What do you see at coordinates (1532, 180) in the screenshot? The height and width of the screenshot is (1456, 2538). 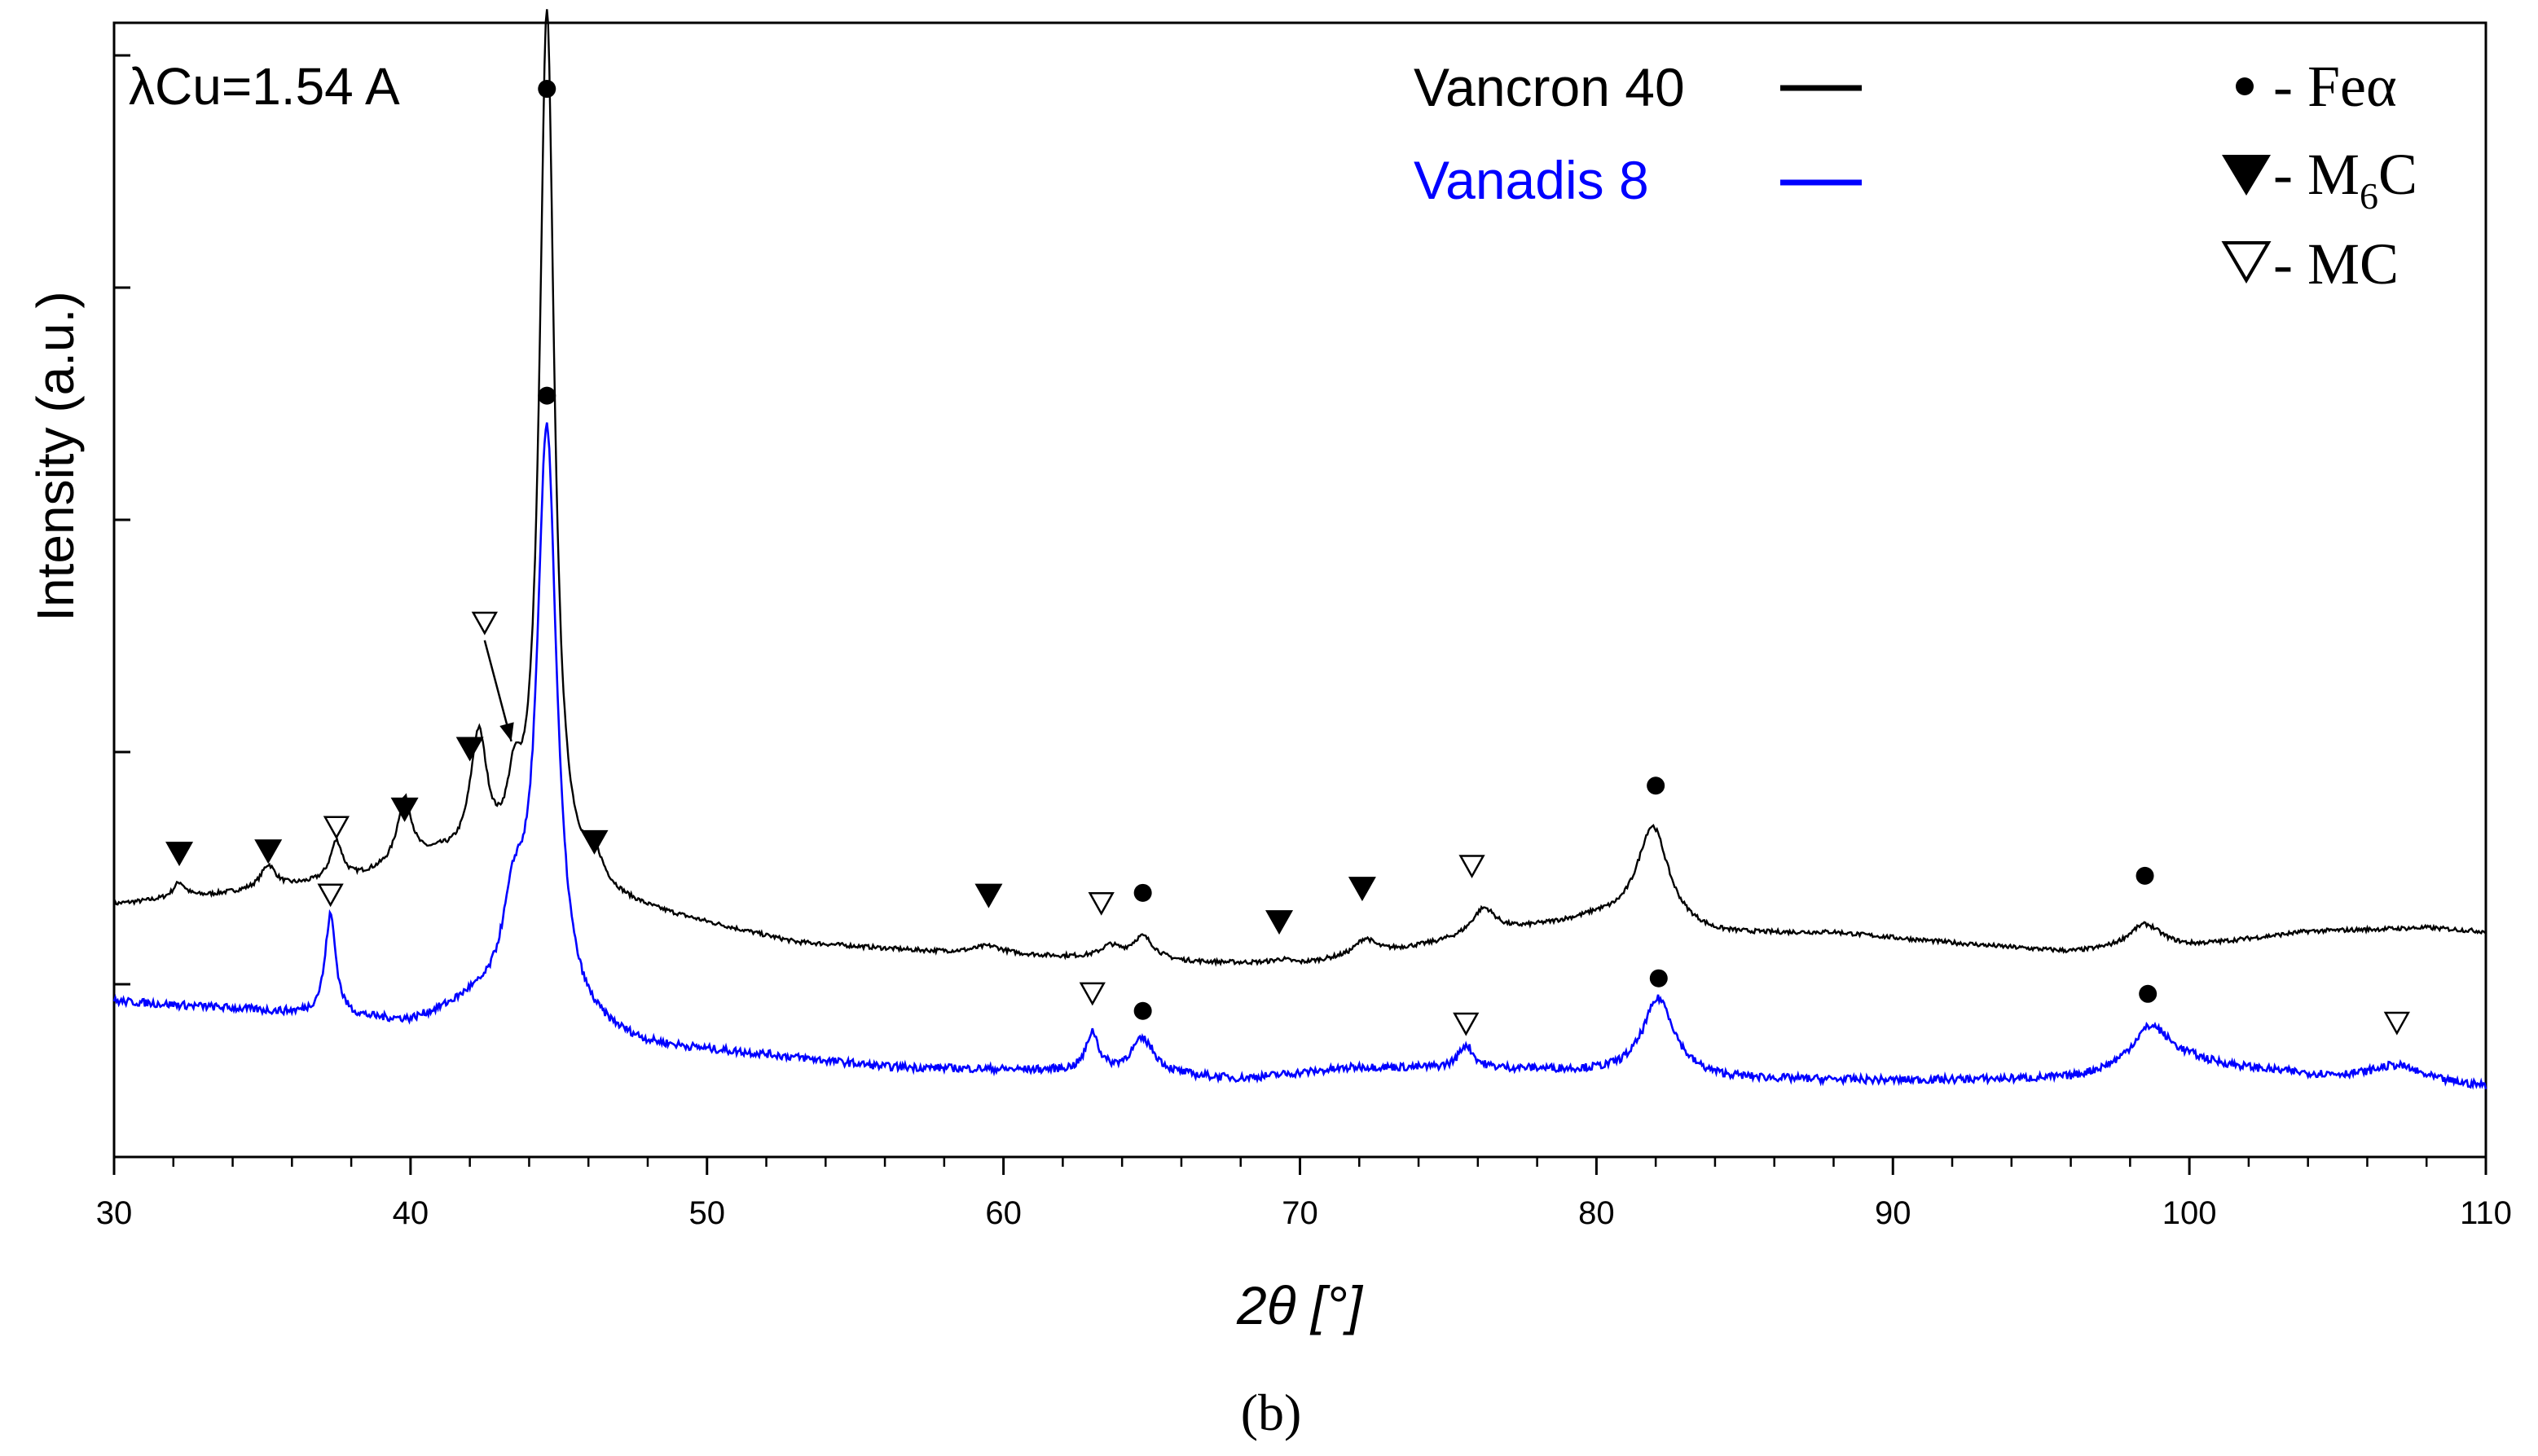 I see `legend-label-vanadis: Vanadis 8` at bounding box center [1532, 180].